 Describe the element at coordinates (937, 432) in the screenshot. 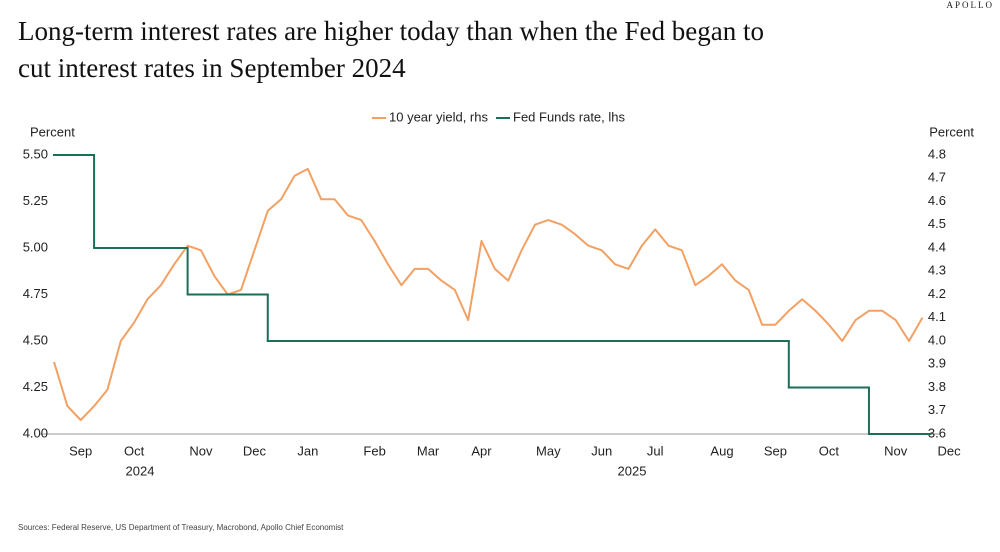

I see `y2-tick-label: 3.6` at that location.